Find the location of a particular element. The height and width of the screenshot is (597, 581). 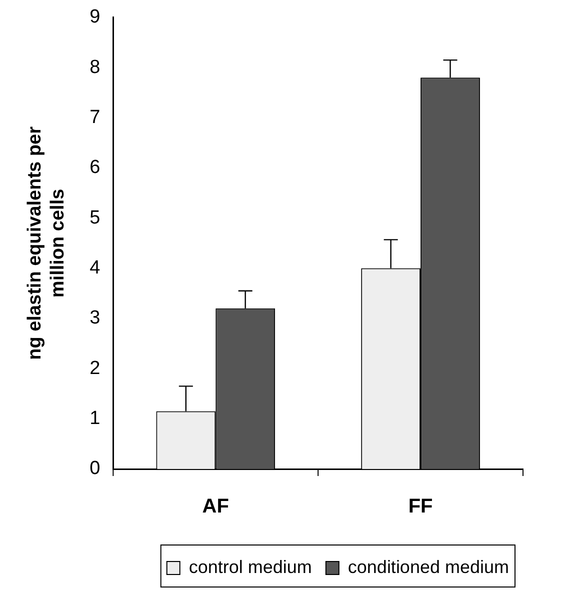

y-tick-label: 4 is located at coordinates (95, 268).